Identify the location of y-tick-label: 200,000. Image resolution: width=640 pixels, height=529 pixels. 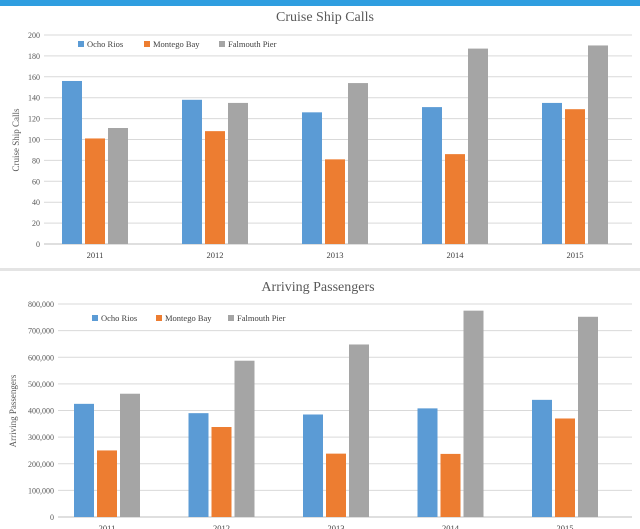
(41, 464).